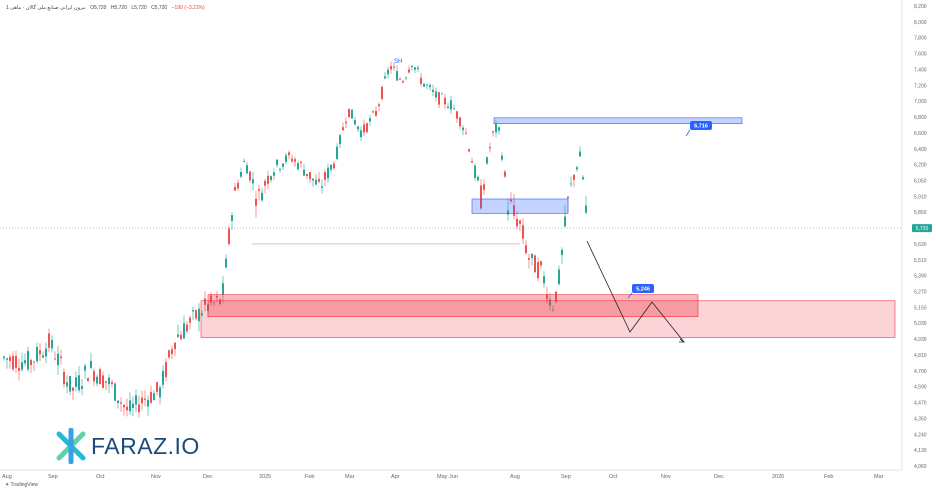 Image resolution: width=936 pixels, height=492 pixels. What do you see at coordinates (46, 8) in the screenshot?
I see `symbol-name: 1 نیرون ایرانی صنایع ملی گالان · ماهی` at bounding box center [46, 8].